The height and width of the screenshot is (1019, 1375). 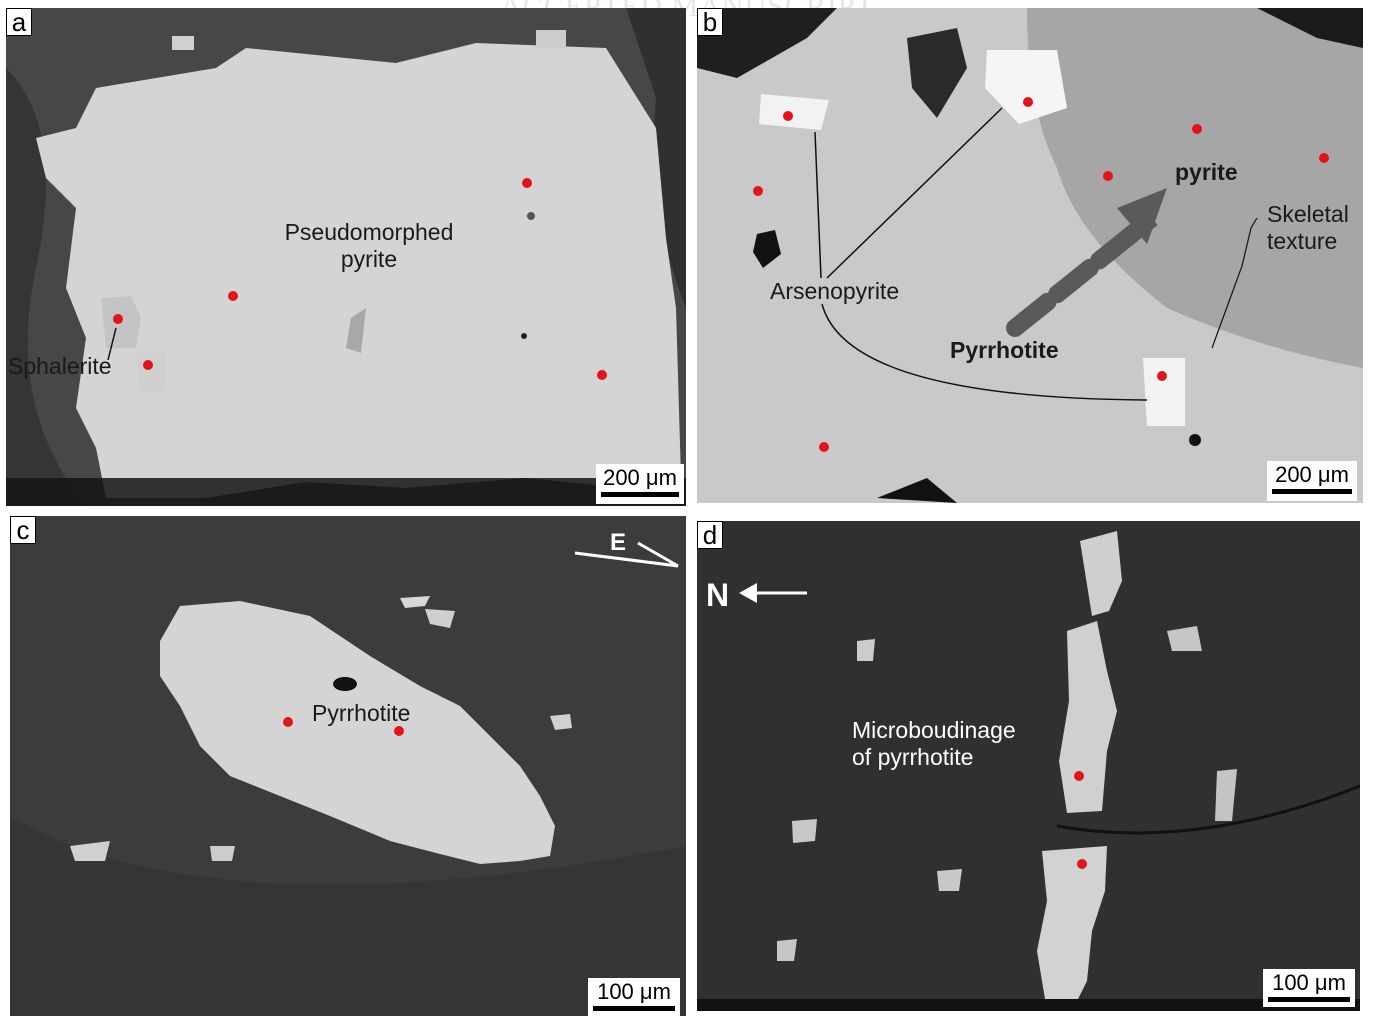 I want to click on panel-label: a, so click(x=19, y=22).